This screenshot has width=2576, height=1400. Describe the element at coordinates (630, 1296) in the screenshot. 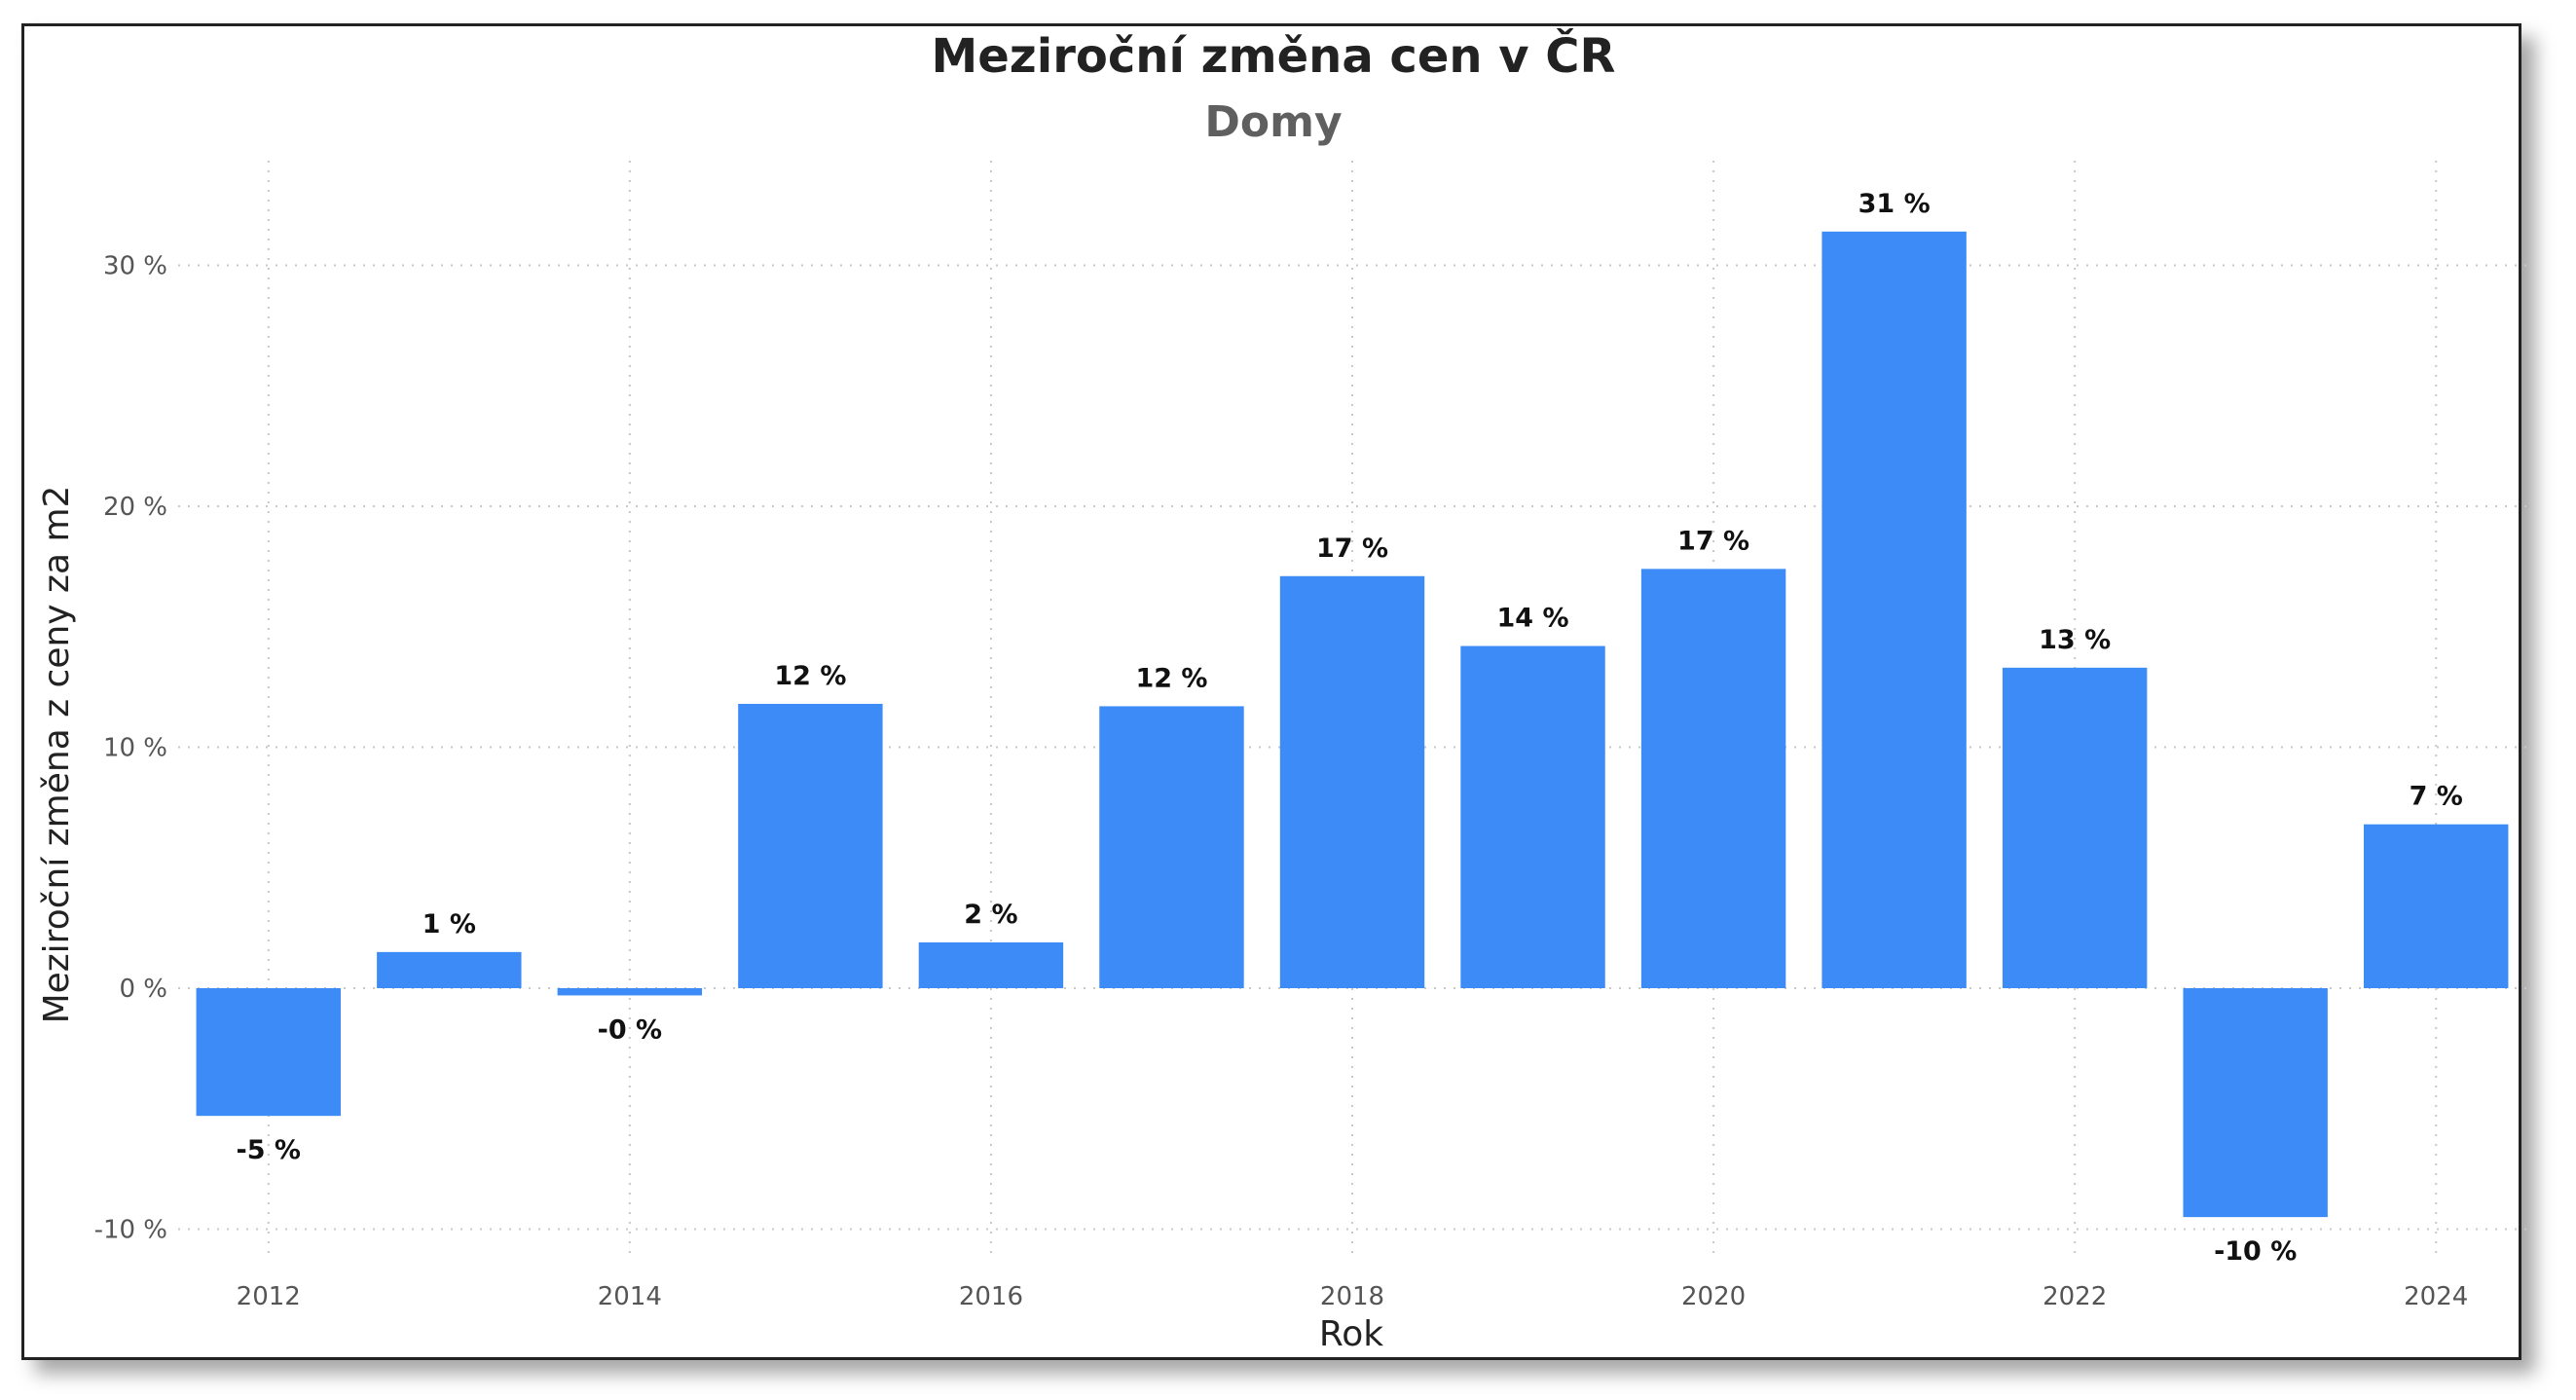

I see `x-tick-label: 2014` at that location.